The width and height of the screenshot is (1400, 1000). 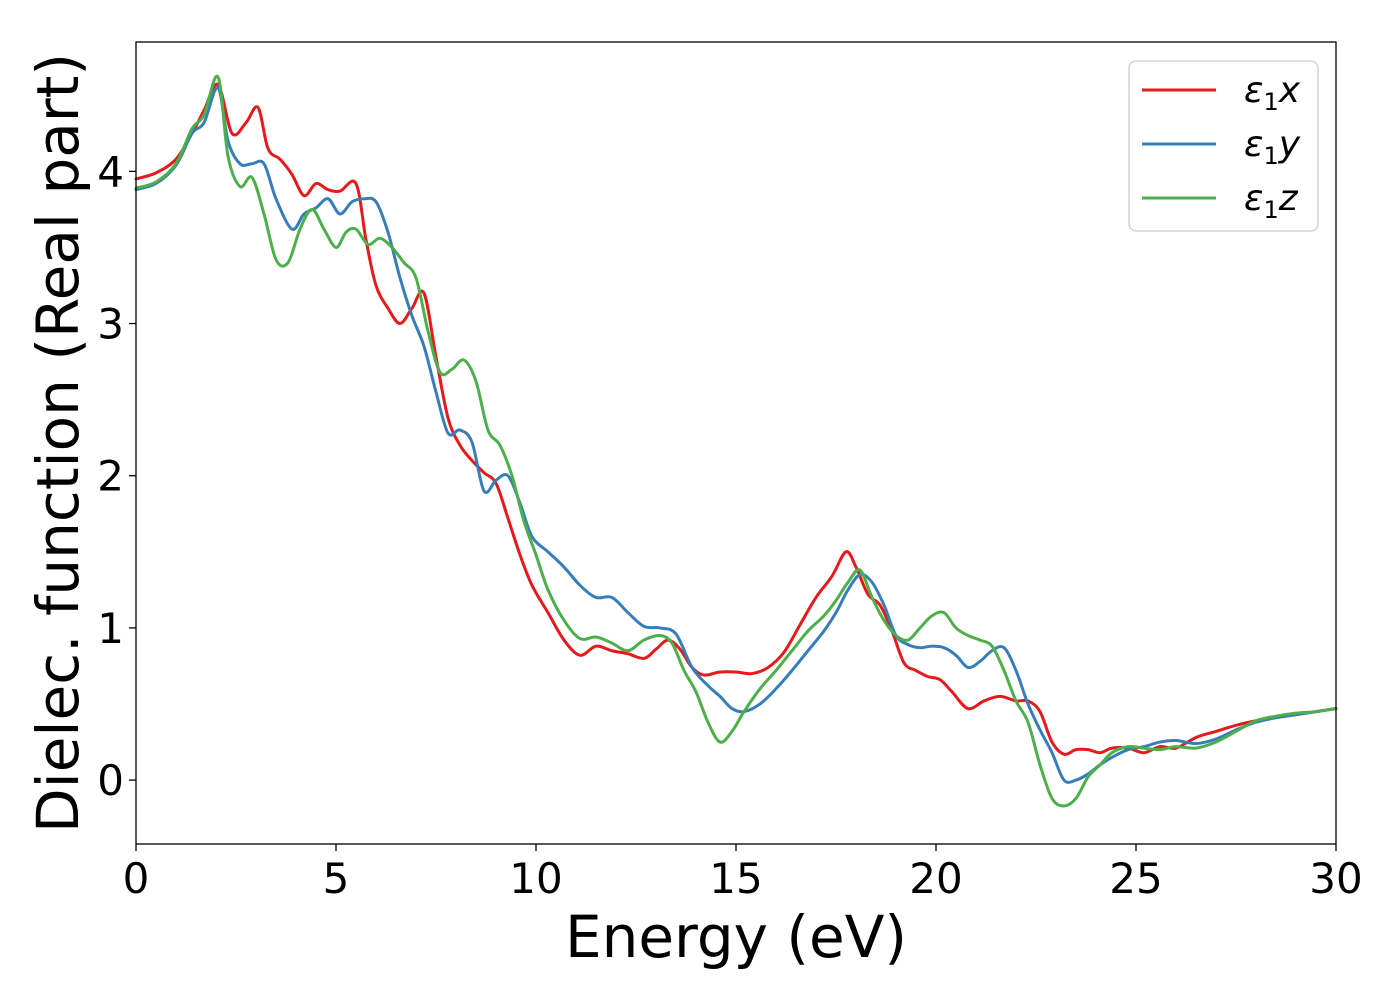 What do you see at coordinates (1272, 93) in the screenshot?
I see `legend-label-1: ε1x` at bounding box center [1272, 93].